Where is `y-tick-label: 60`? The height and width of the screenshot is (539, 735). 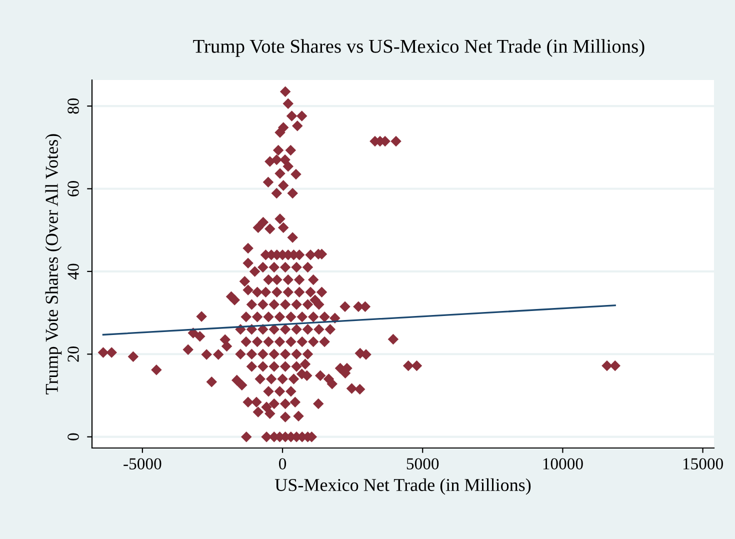 y-tick-label: 60 is located at coordinates (73, 188).